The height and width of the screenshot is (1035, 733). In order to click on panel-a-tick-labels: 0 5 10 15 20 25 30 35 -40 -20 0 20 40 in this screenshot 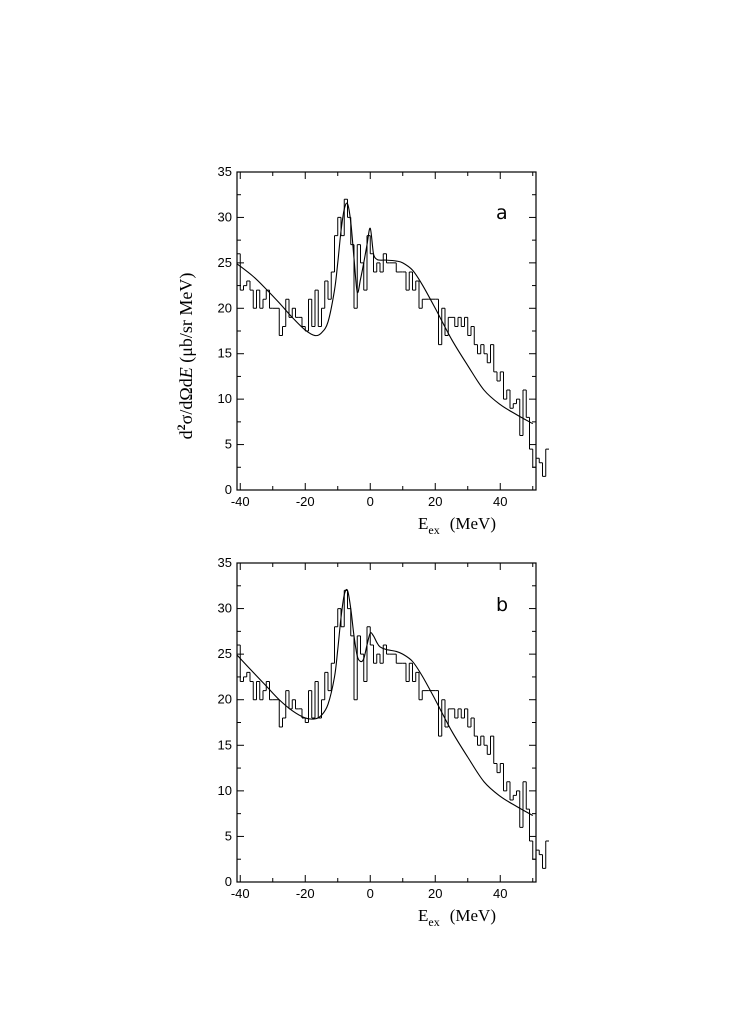, I will do `click(363, 336)`.